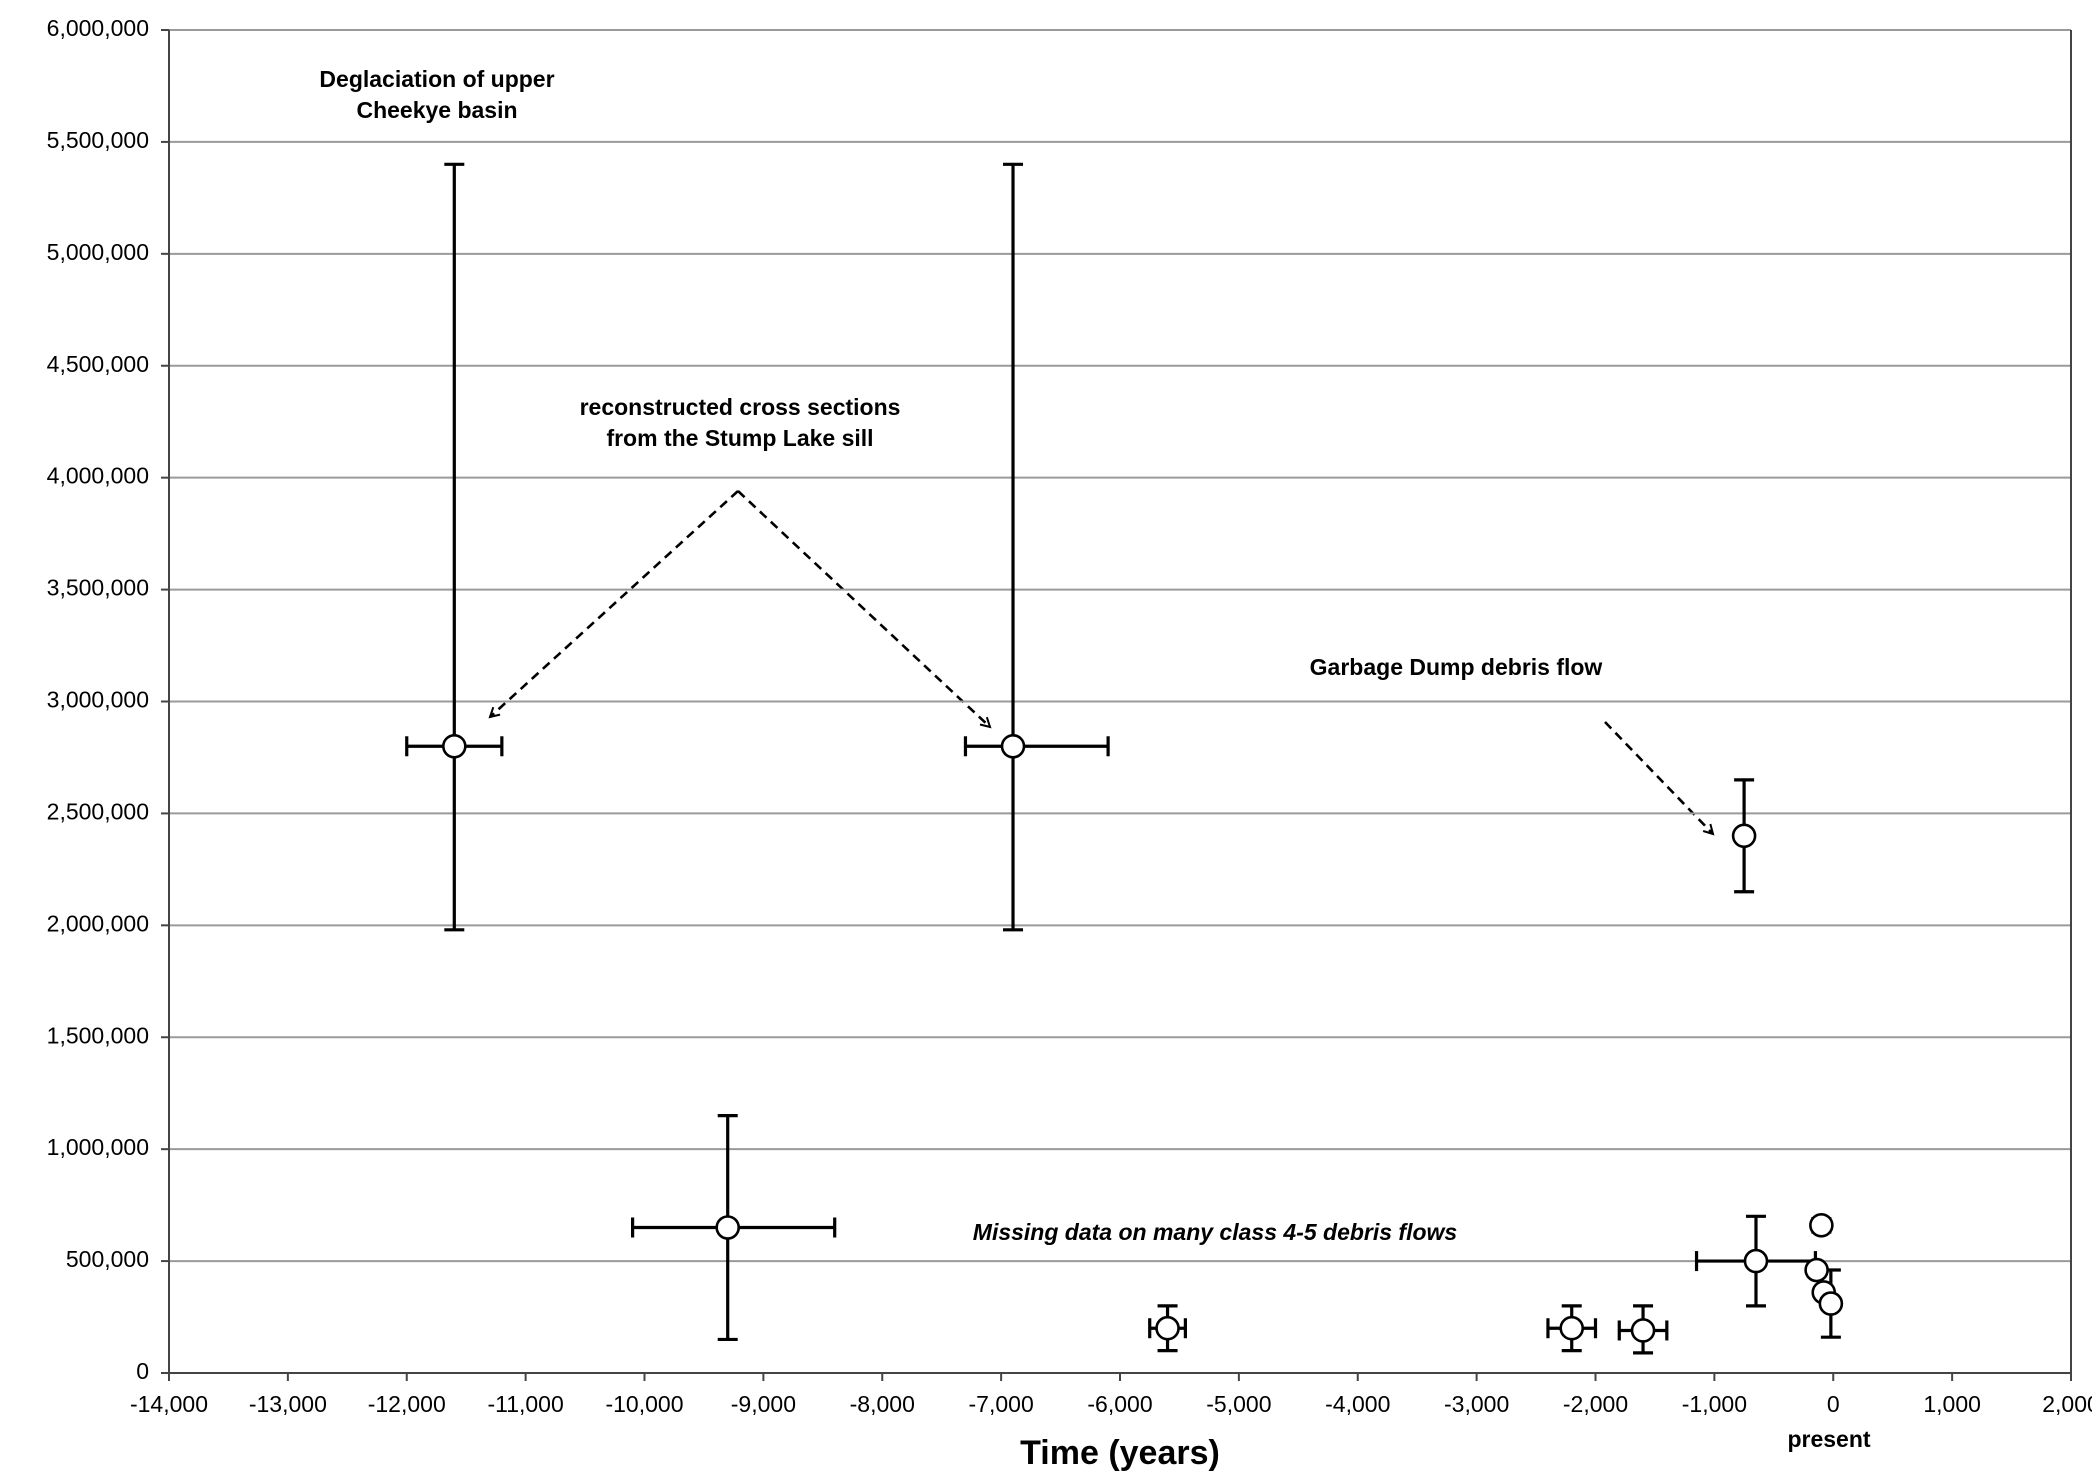 The height and width of the screenshot is (1484, 2092). I want to click on y-tick-label: 5,500,000, so click(98, 140).